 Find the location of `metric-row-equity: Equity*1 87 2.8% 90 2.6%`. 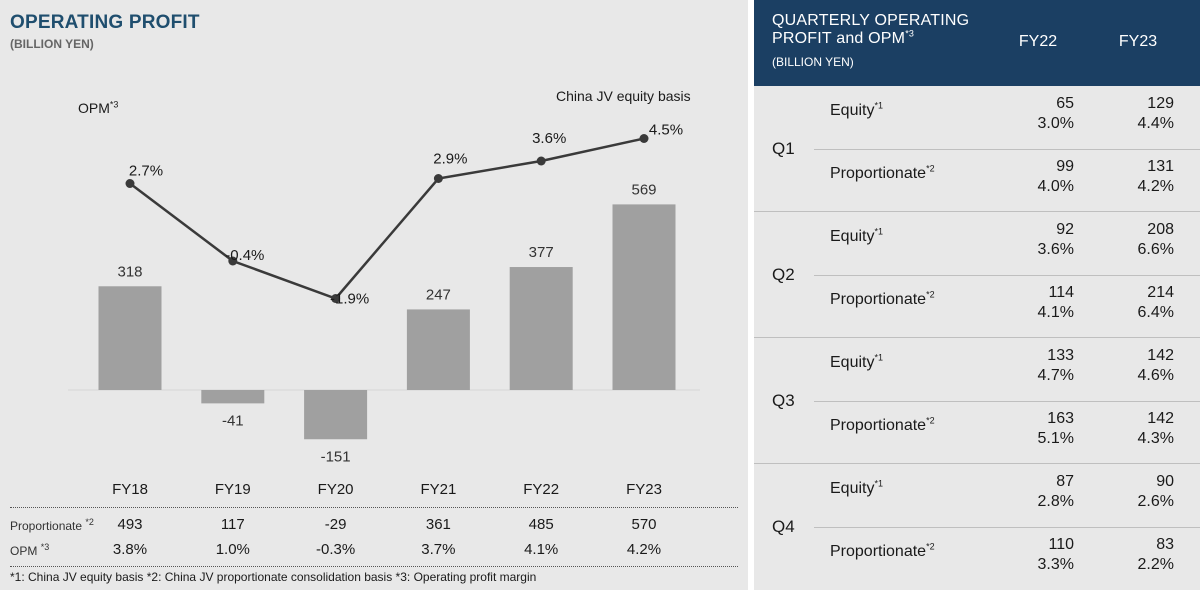

metric-row-equity: Equity*1 87 2.8% 90 2.6% is located at coordinates (1007, 495).